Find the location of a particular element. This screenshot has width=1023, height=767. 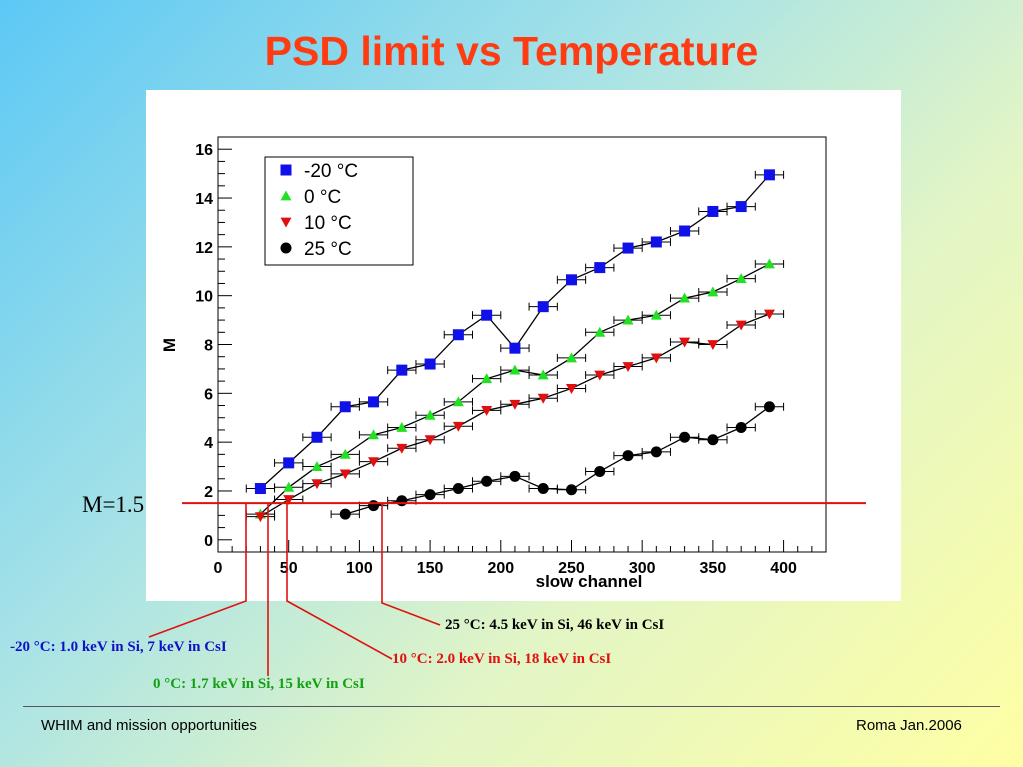

footer-right-text: Roma Jan.2006 is located at coordinates (909, 725).